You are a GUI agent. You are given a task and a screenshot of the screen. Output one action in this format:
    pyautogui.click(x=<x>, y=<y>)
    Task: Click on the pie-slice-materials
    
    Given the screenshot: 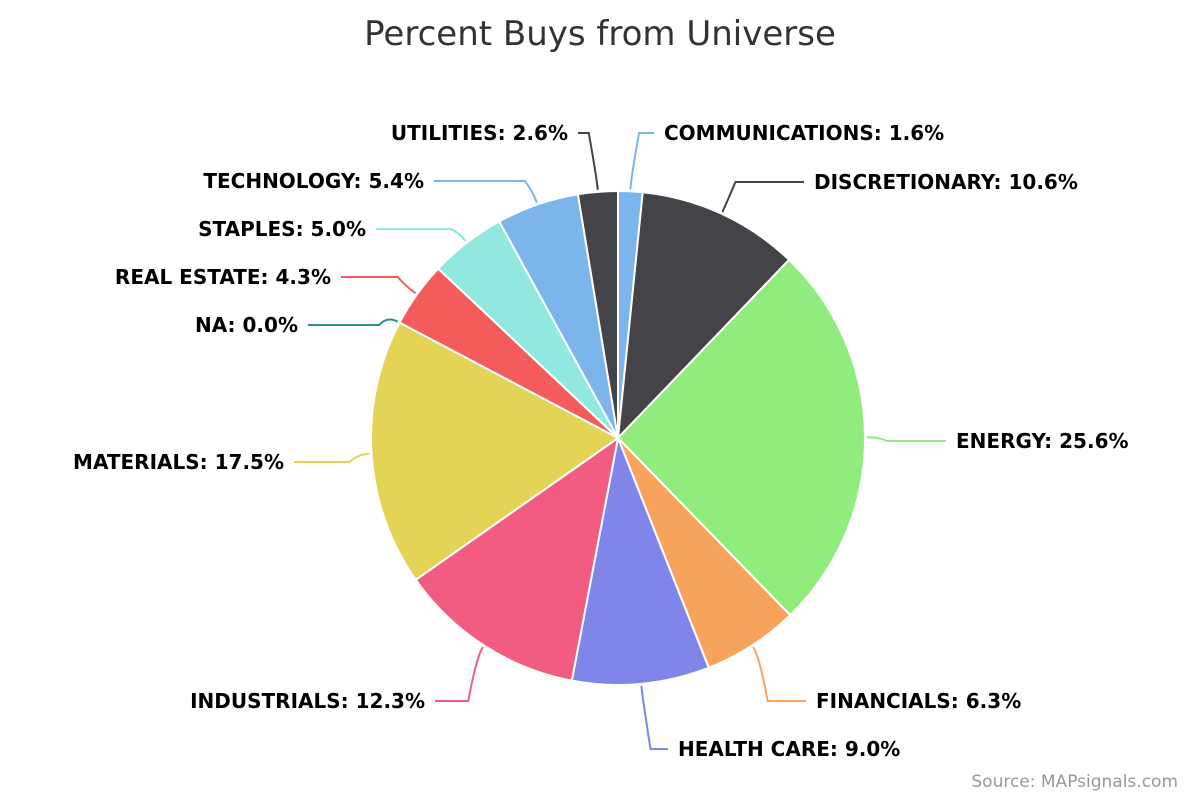 What is the action you would take?
    pyautogui.click(x=494, y=451)
    